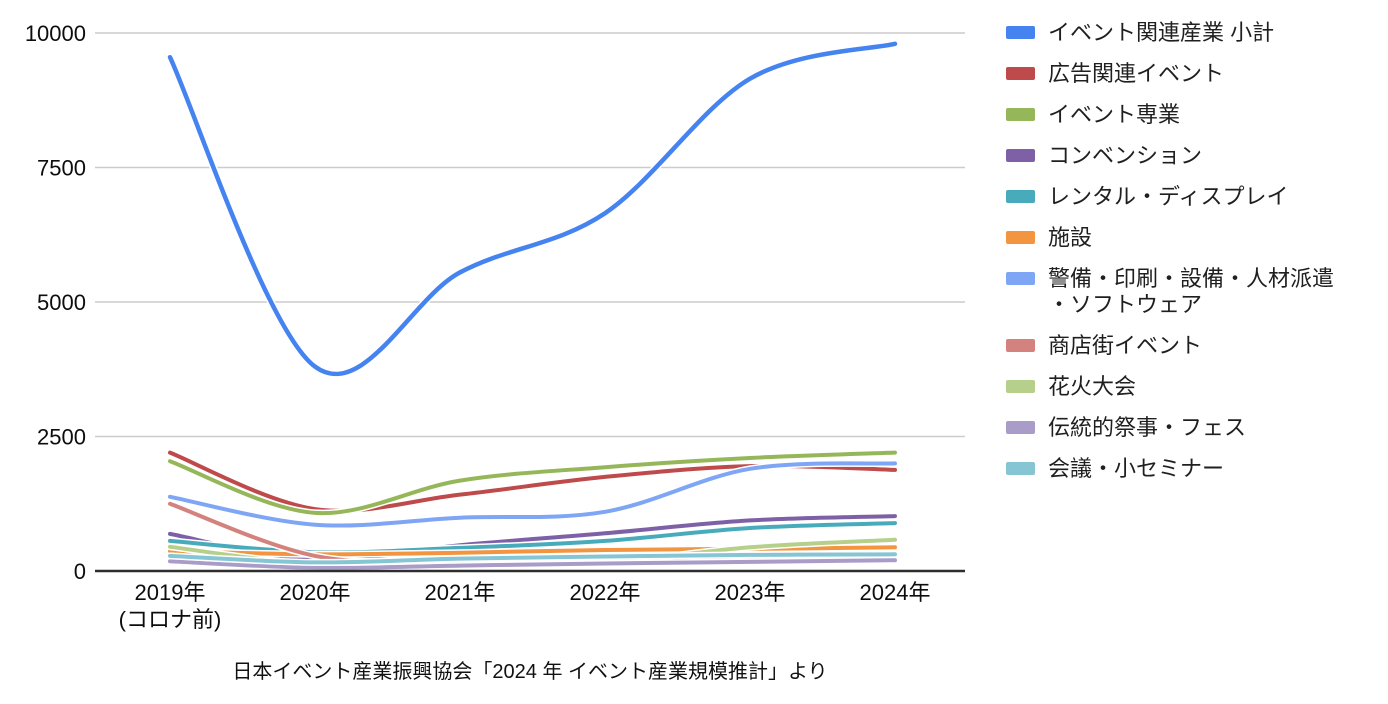 The image size is (1388, 704). What do you see at coordinates (170, 592) in the screenshot?
I see `x-tick-label: 2019年` at bounding box center [170, 592].